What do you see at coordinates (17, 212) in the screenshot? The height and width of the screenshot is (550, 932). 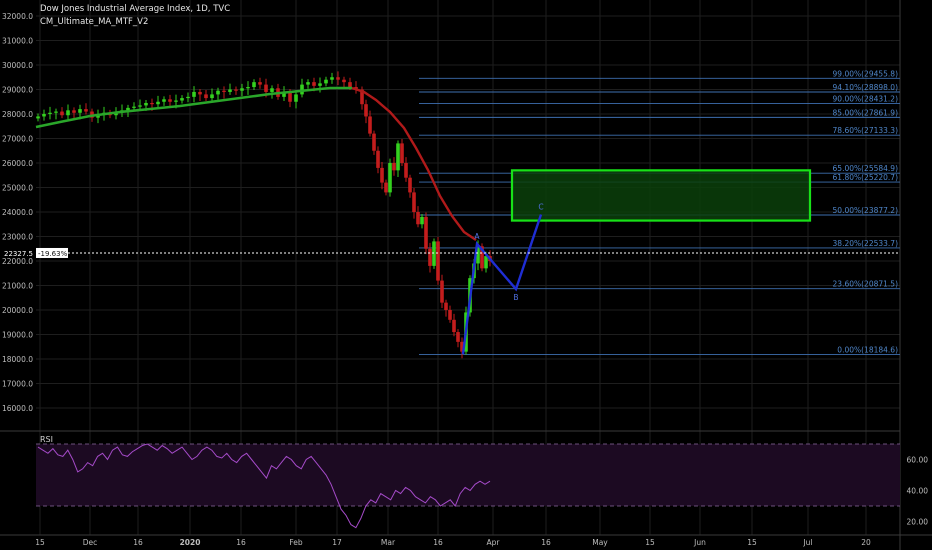 I see `y-tick-label: 24000.0` at bounding box center [17, 212].